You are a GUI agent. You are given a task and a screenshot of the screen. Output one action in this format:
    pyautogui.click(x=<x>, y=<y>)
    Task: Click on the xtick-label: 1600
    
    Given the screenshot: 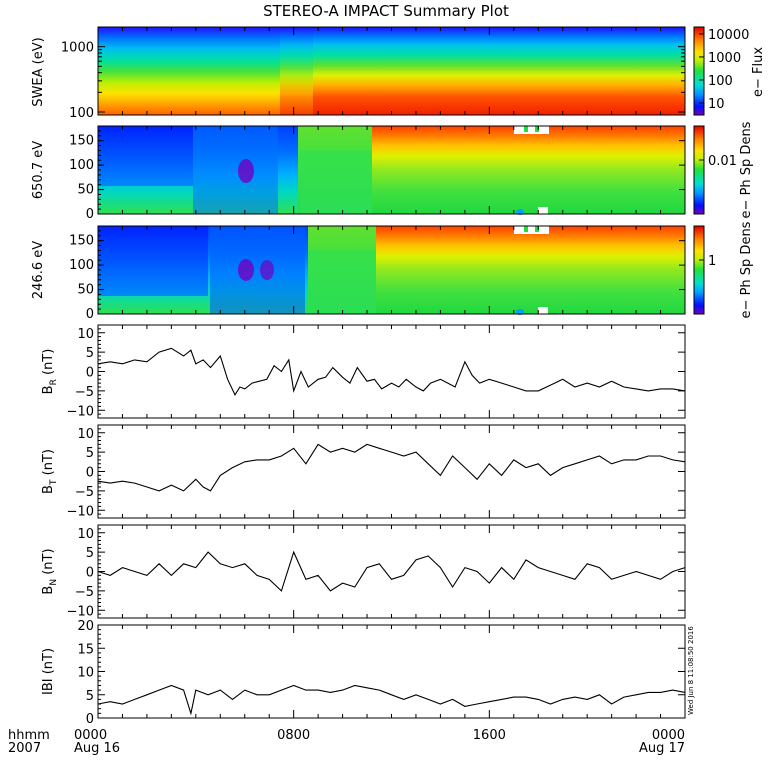 What is the action you would take?
    pyautogui.click(x=489, y=735)
    